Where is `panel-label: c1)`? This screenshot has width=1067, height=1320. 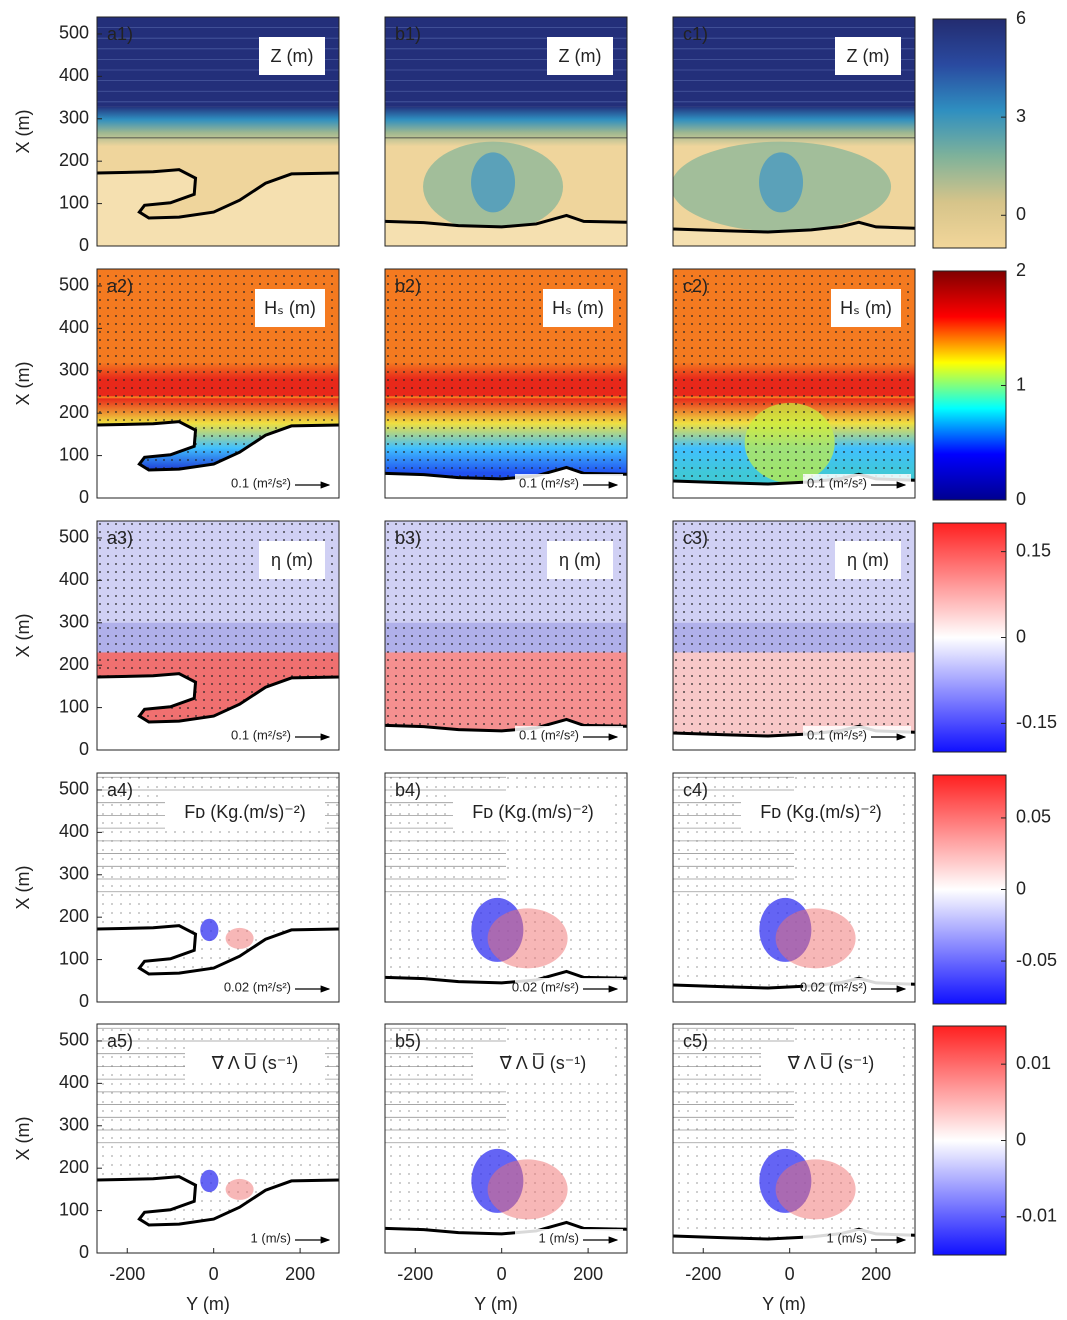 panel-label: c1) is located at coordinates (695, 34).